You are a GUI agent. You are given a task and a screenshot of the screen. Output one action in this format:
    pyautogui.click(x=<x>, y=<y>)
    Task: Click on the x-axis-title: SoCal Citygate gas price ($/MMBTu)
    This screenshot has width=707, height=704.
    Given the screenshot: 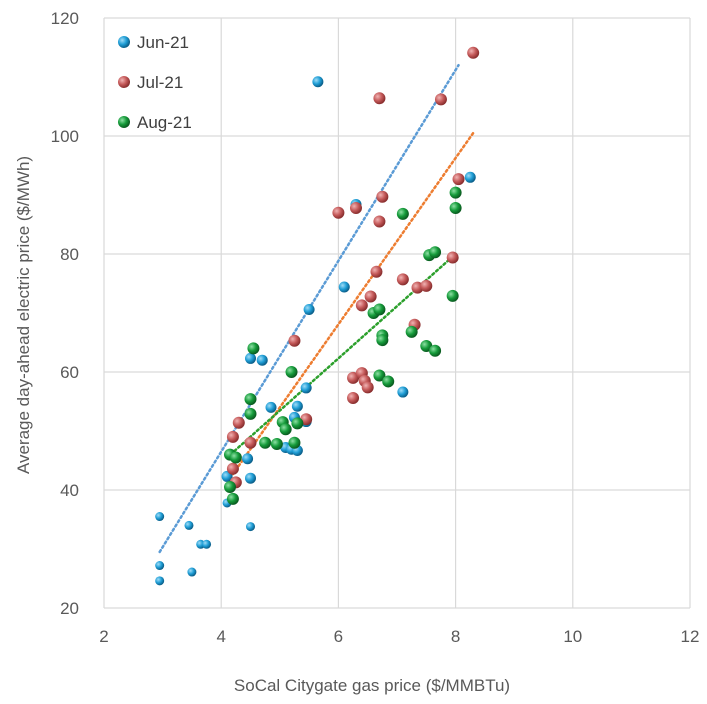 What is the action you would take?
    pyautogui.click(x=372, y=685)
    